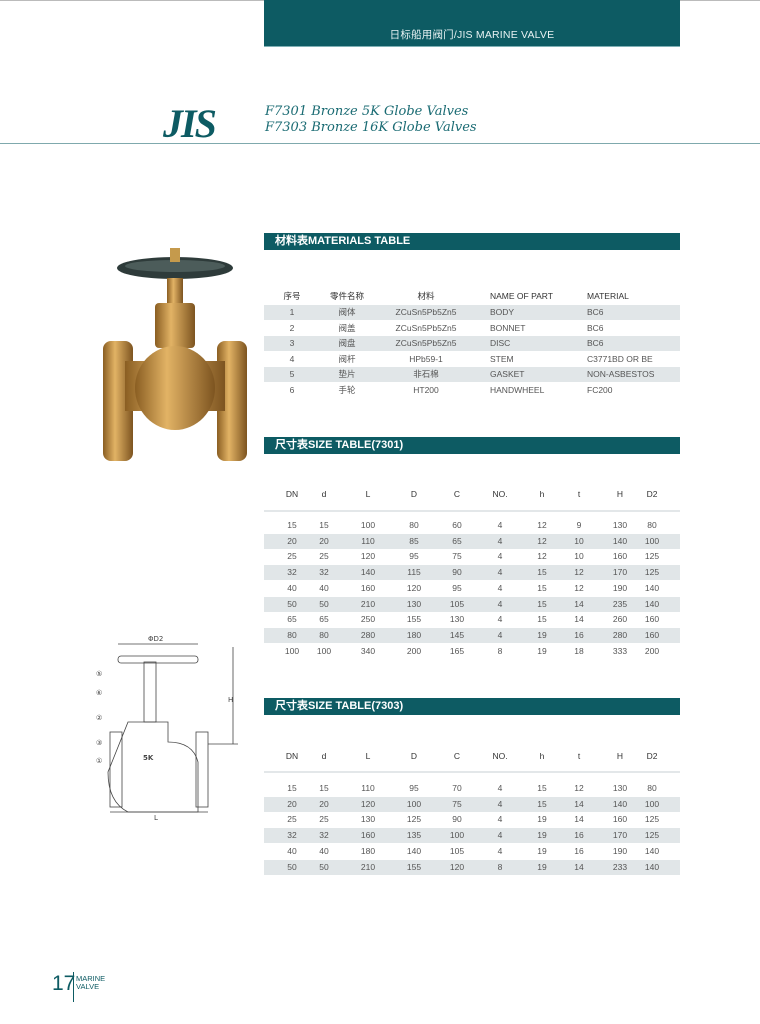  Describe the element at coordinates (292, 296) in the screenshot. I see `table-cell: 序号` at that location.